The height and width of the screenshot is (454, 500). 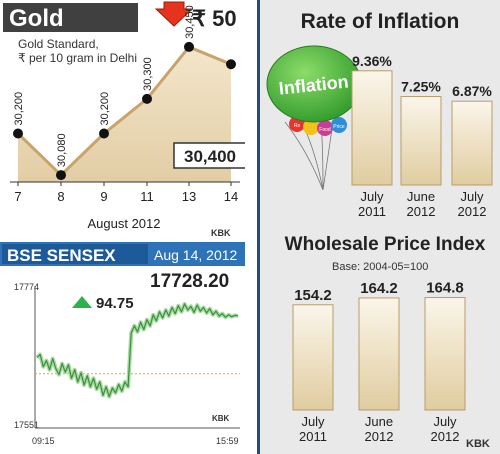 I want to click on gold-change: ₹ 50, so click(x=214, y=18).